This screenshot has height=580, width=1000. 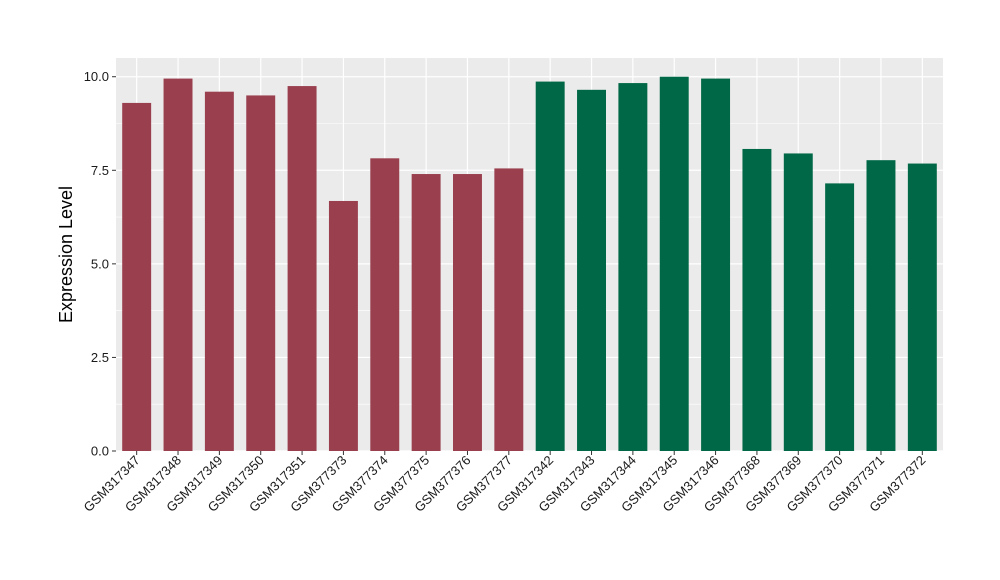 What do you see at coordinates (219, 271) in the screenshot?
I see `bar-GSM317349` at bounding box center [219, 271].